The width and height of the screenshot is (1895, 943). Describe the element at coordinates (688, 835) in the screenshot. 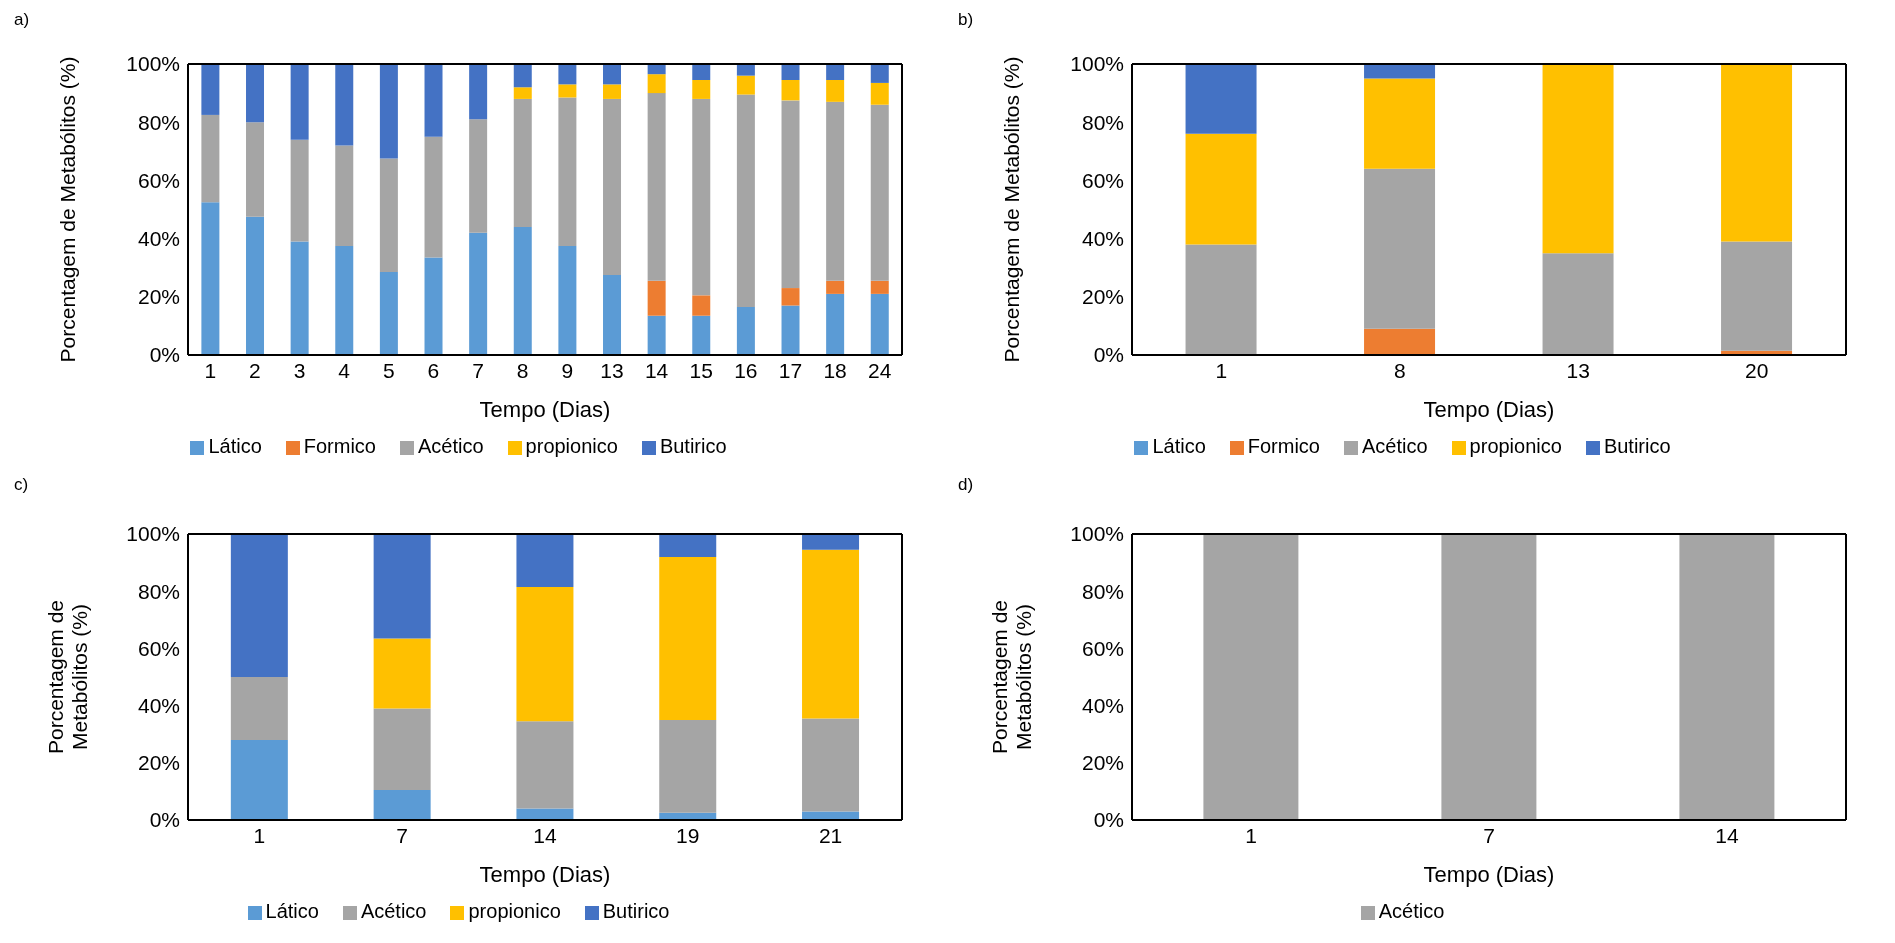

I see `x-tick-label: 19` at that location.